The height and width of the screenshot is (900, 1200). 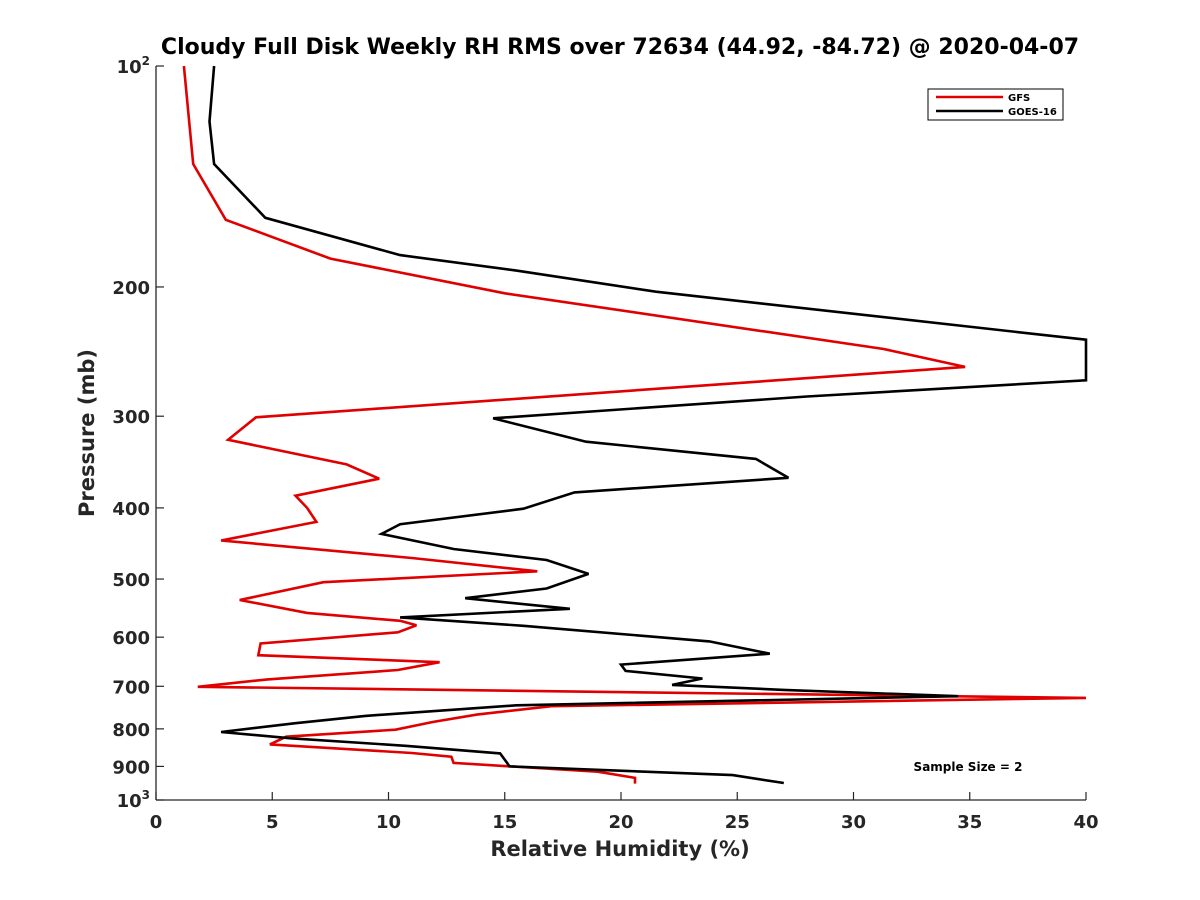 I want to click on y-tick-label: 10³, so click(x=133, y=800).